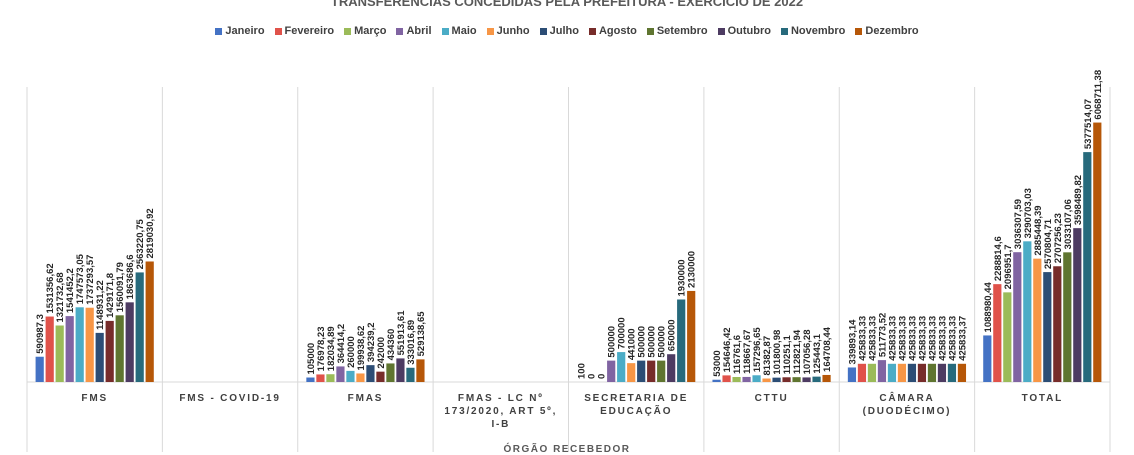 The width and height of the screenshot is (1134, 455). I want to click on data-label: 6068711,38, so click(1098, 95).